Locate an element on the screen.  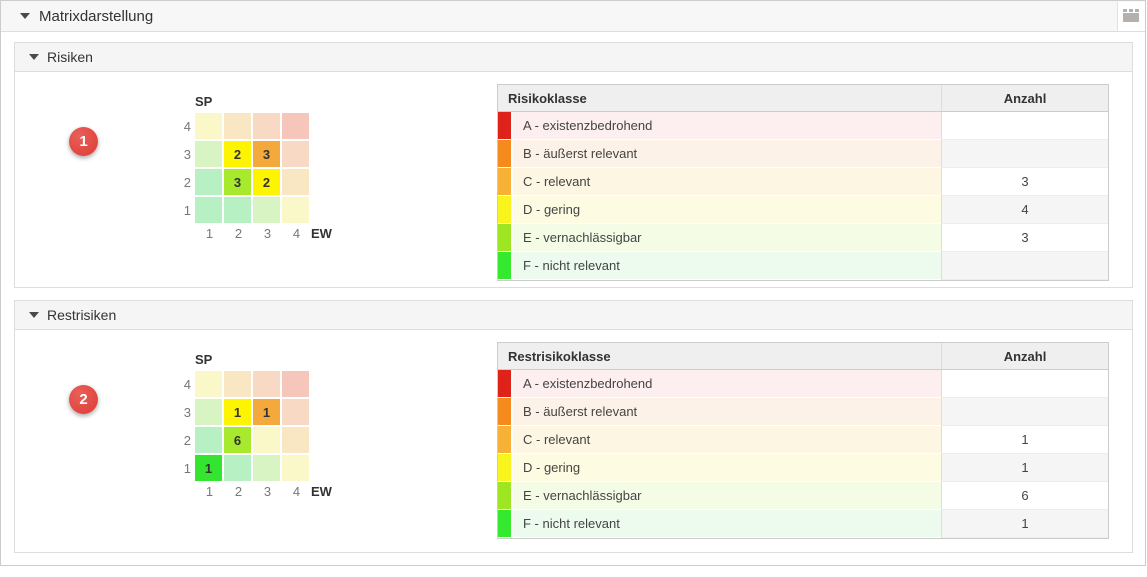
matrix-x-axis-row: 1 2 3 4 EW is located at coordinates (253, 491).